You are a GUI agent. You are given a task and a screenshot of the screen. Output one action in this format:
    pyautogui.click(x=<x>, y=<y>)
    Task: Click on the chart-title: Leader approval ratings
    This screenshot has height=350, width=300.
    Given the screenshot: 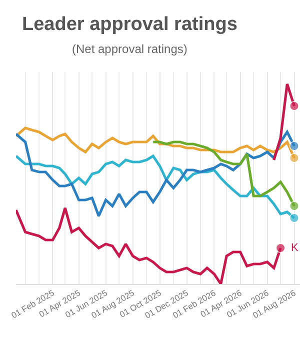 What is the action you would take?
    pyautogui.click(x=130, y=24)
    